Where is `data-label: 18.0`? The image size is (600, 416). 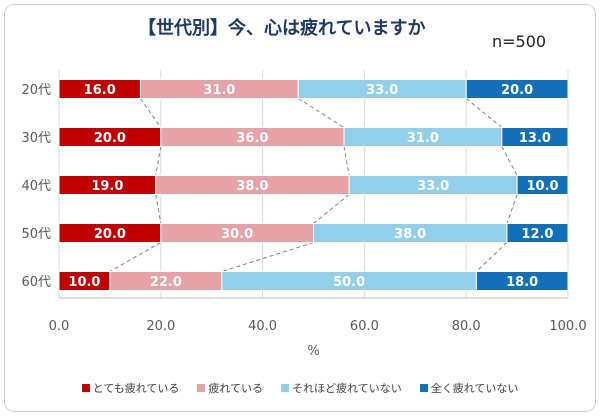
data-label: 18.0 is located at coordinates (522, 282).